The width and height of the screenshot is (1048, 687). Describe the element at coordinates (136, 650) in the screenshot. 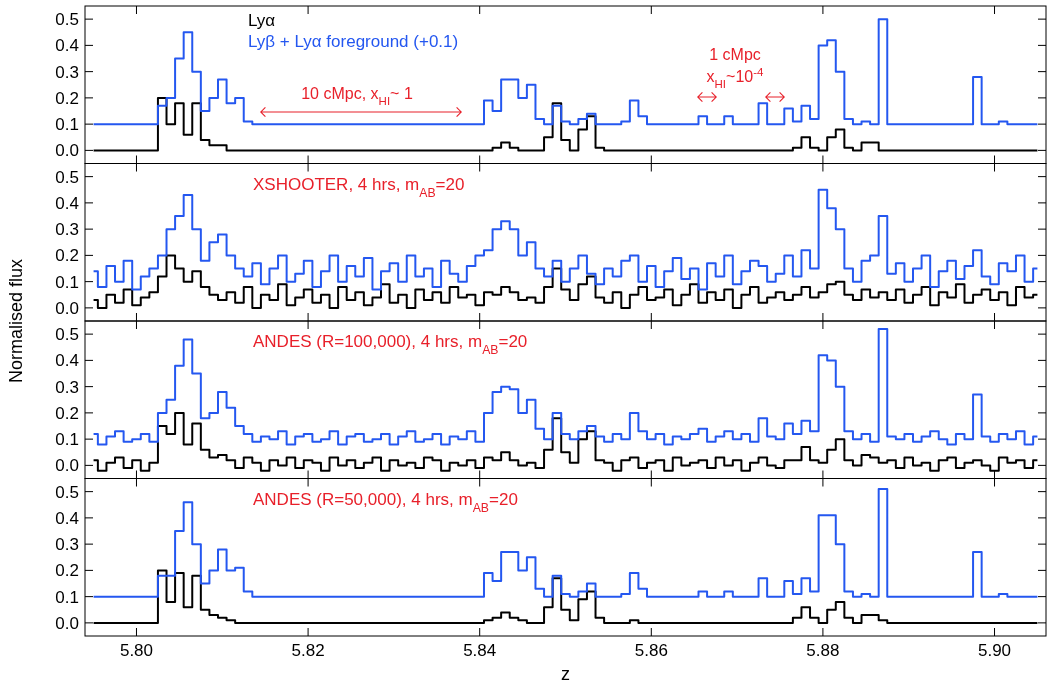

I see `x-tick-label: 5.80` at that location.